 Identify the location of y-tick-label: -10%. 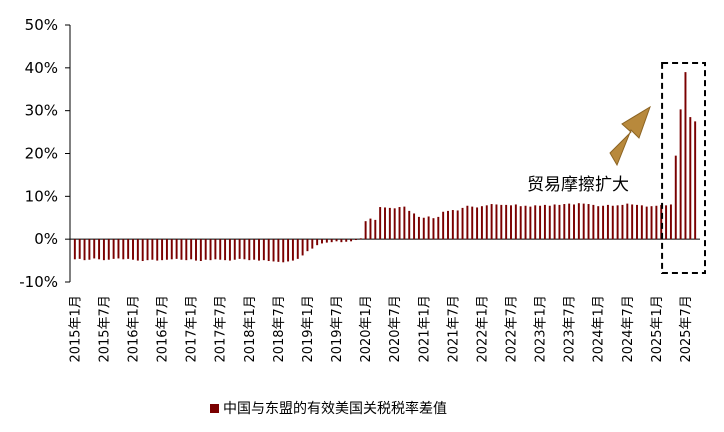
(38, 282).